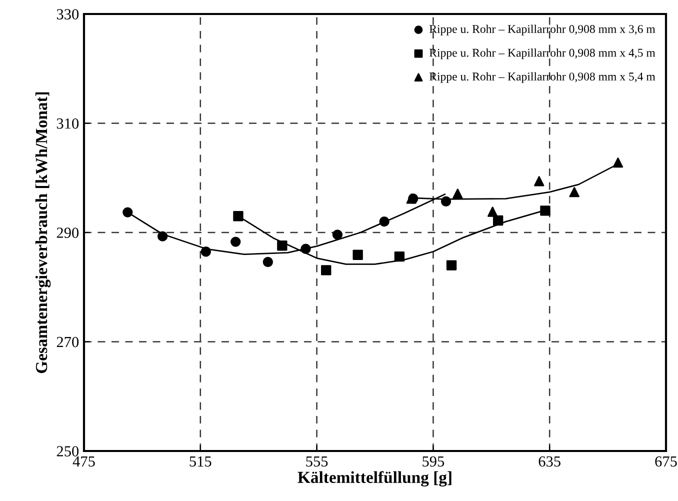 This screenshot has height=501, width=678. What do you see at coordinates (83, 461) in the screenshot?
I see `x-tick-label: 475` at bounding box center [83, 461].